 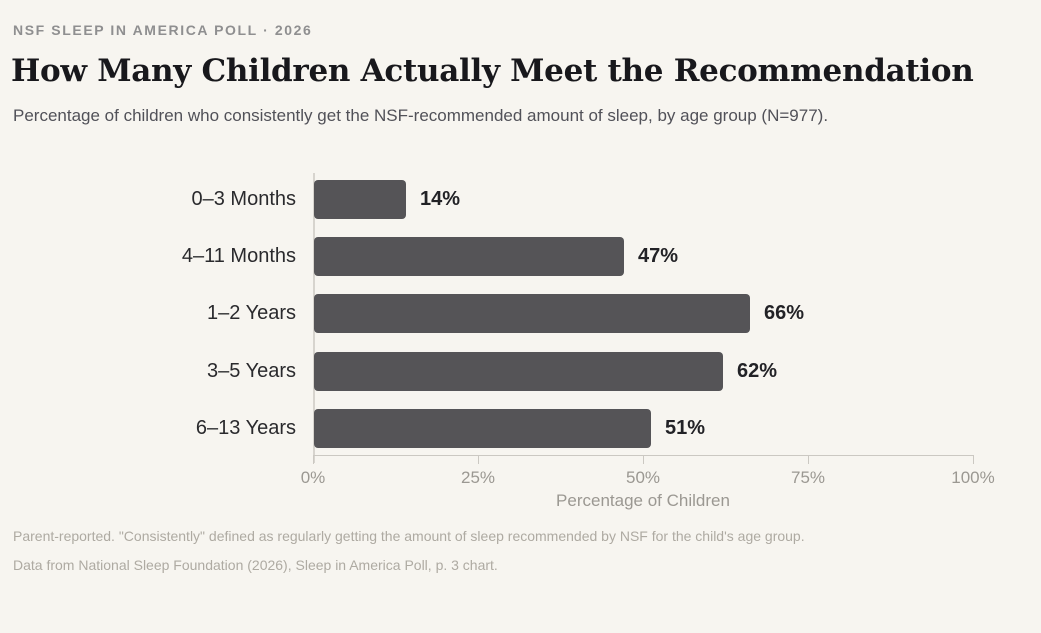 What do you see at coordinates (973, 477) in the screenshot?
I see `x-tick-label: 100%` at bounding box center [973, 477].